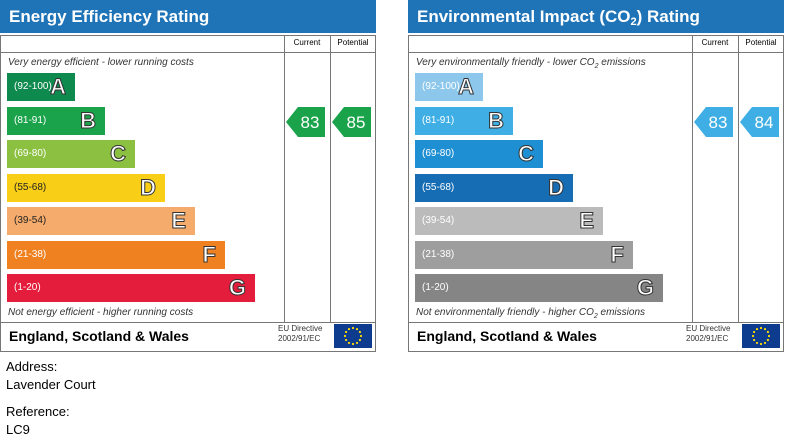 Image resolution: width=790 pixels, height=441 pixels. What do you see at coordinates (188, 16) in the screenshot?
I see `chart-title: Energy Efficiency Rating` at bounding box center [188, 16].